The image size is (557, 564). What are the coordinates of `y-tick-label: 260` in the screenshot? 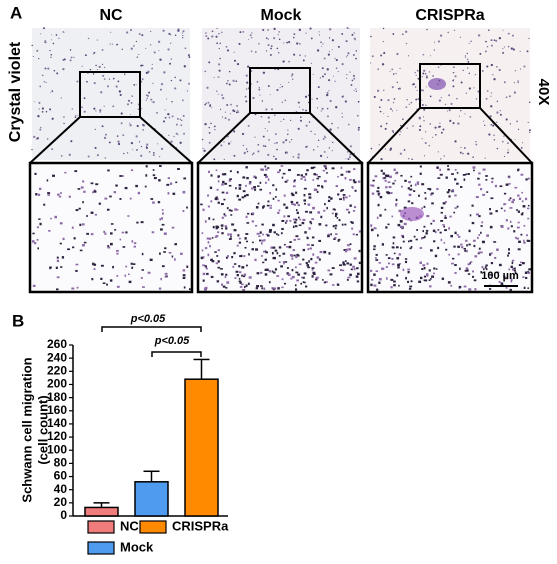 It's located at (57, 344).